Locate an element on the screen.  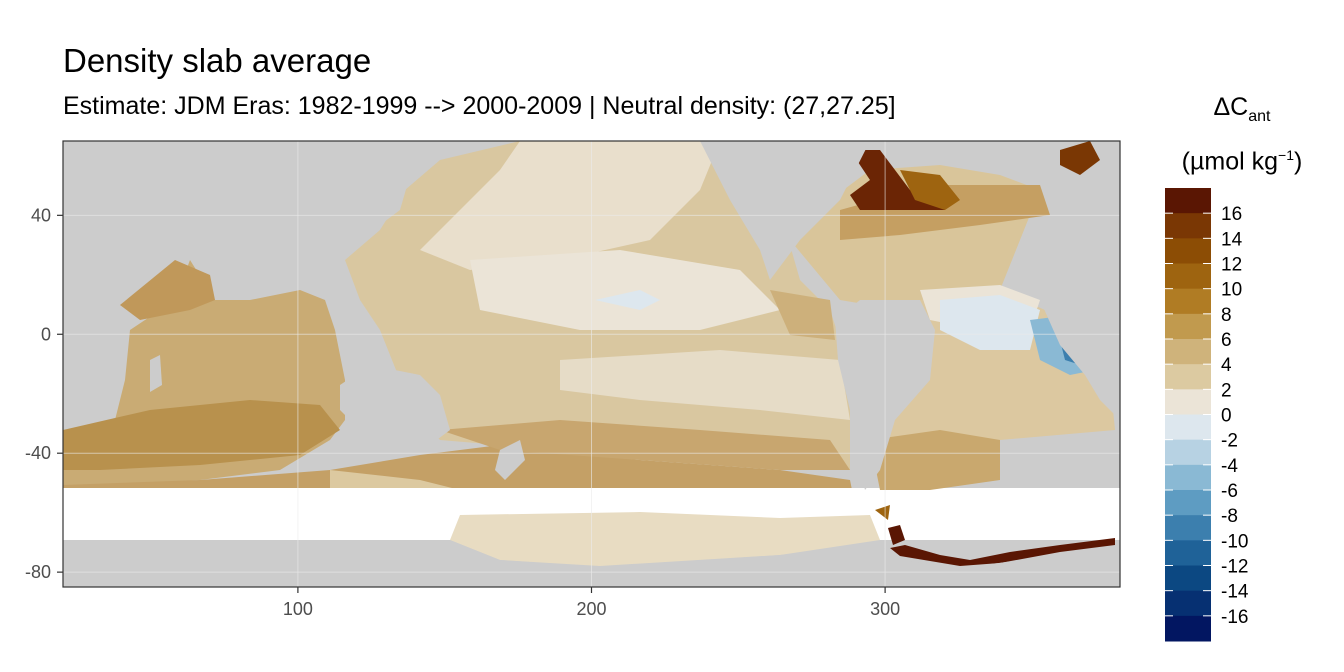
new-zealand-land is located at coordinates (510, 460).